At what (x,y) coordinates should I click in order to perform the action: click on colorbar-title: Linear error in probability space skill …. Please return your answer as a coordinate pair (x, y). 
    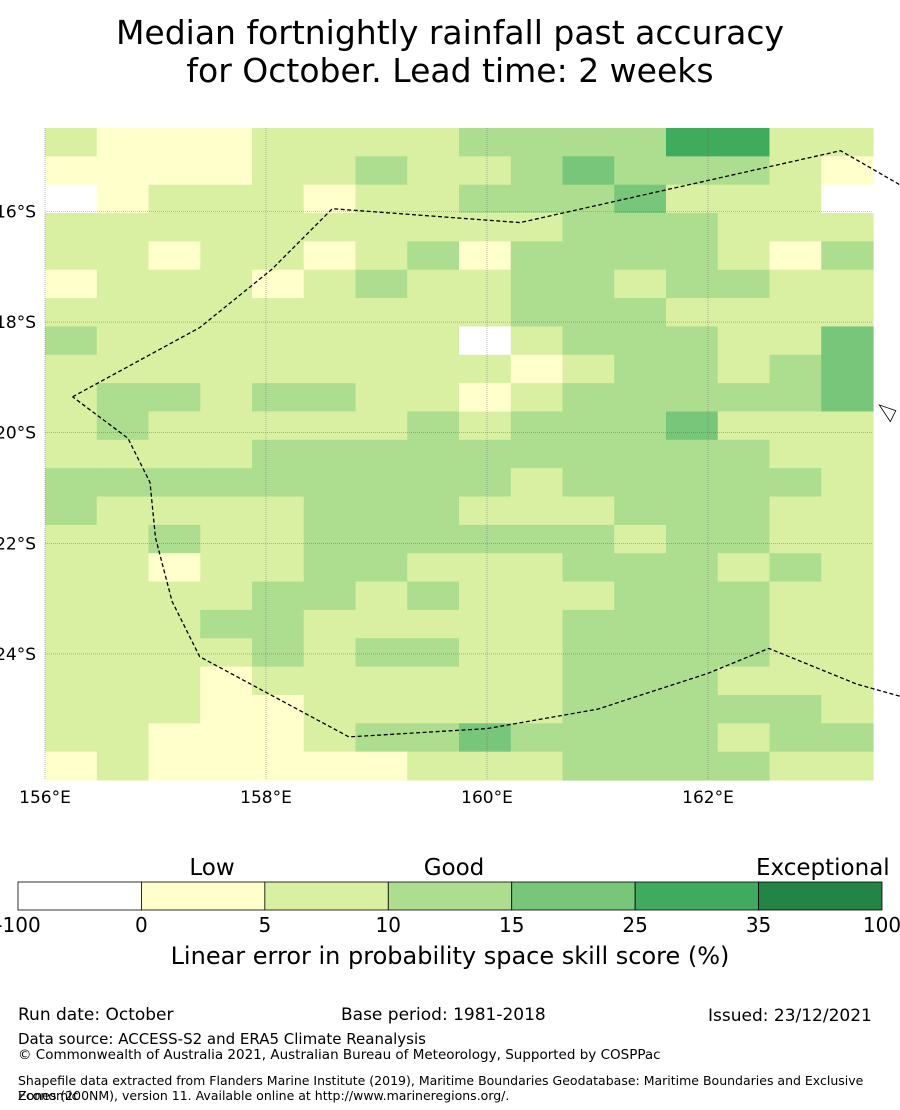
    Looking at the image, I should click on (450, 956).